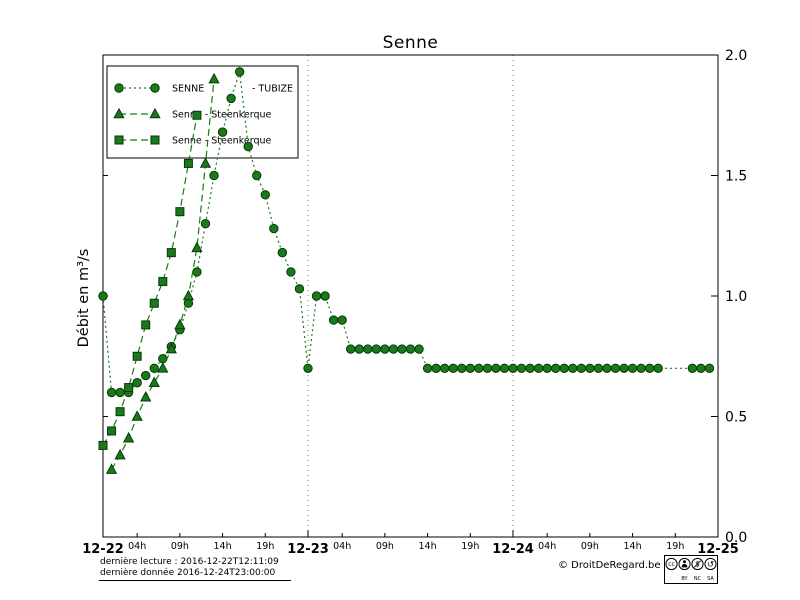 Image resolution: width=800 pixels, height=600 pixels. Describe the element at coordinates (609, 565) in the screenshot. I see `copyright-text: © DroitDeRegard.be` at that location.